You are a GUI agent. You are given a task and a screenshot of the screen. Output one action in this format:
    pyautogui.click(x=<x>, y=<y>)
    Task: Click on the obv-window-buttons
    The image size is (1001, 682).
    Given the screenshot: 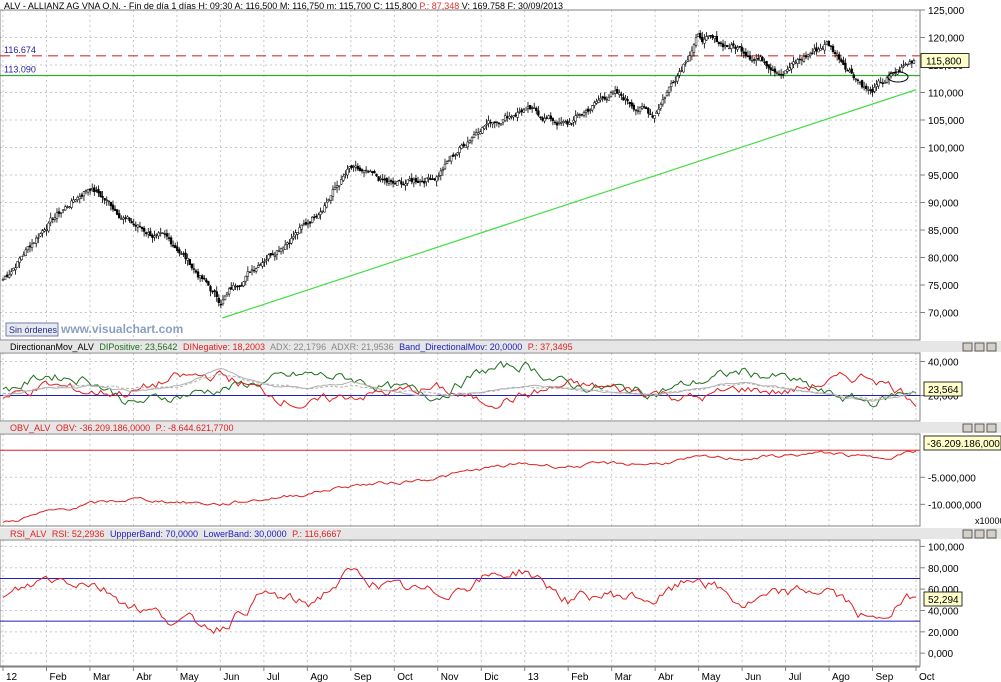 What is the action you would take?
    pyautogui.click(x=979, y=428)
    